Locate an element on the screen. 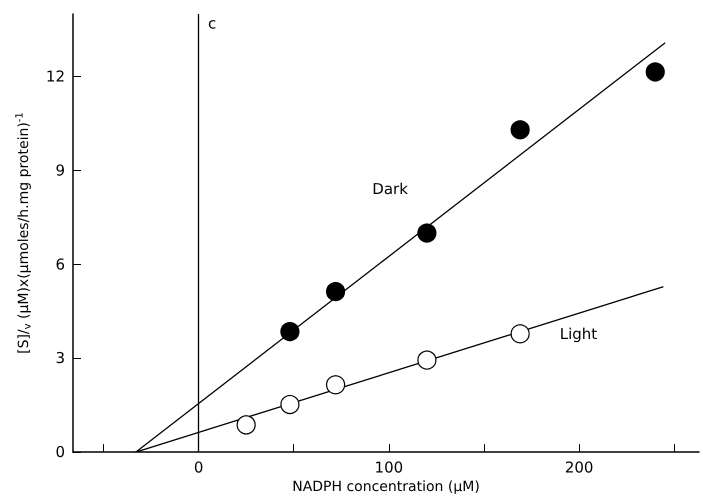 The width and height of the screenshot is (703, 499). x-tick-label: 200 is located at coordinates (579, 467).